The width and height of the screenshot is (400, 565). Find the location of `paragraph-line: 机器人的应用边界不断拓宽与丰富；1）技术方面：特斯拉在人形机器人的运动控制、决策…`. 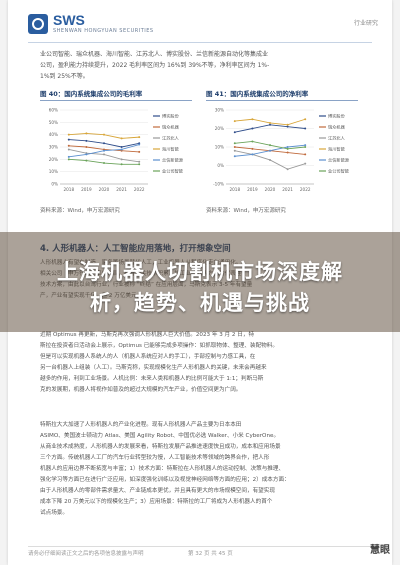

paragraph-line: 机器人的应用边界不断拓宽与丰富；1）技术方面：特斯拉在人形机器人的运动控制、决策… is located at coordinates (162, 469).